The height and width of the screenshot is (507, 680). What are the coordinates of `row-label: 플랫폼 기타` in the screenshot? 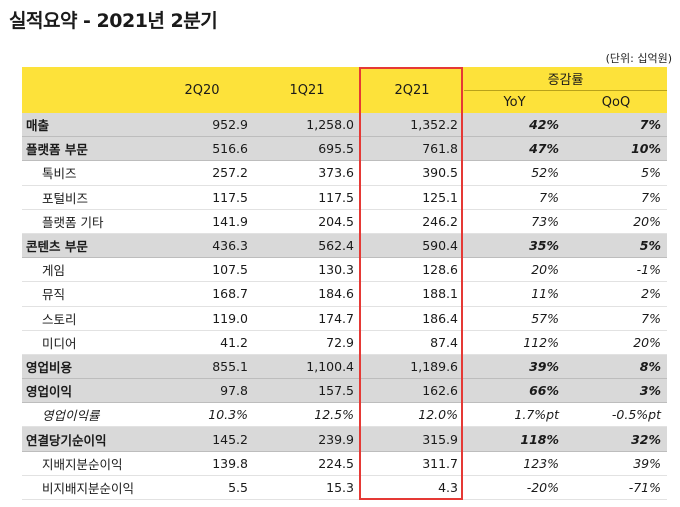 It's located at (86, 221).